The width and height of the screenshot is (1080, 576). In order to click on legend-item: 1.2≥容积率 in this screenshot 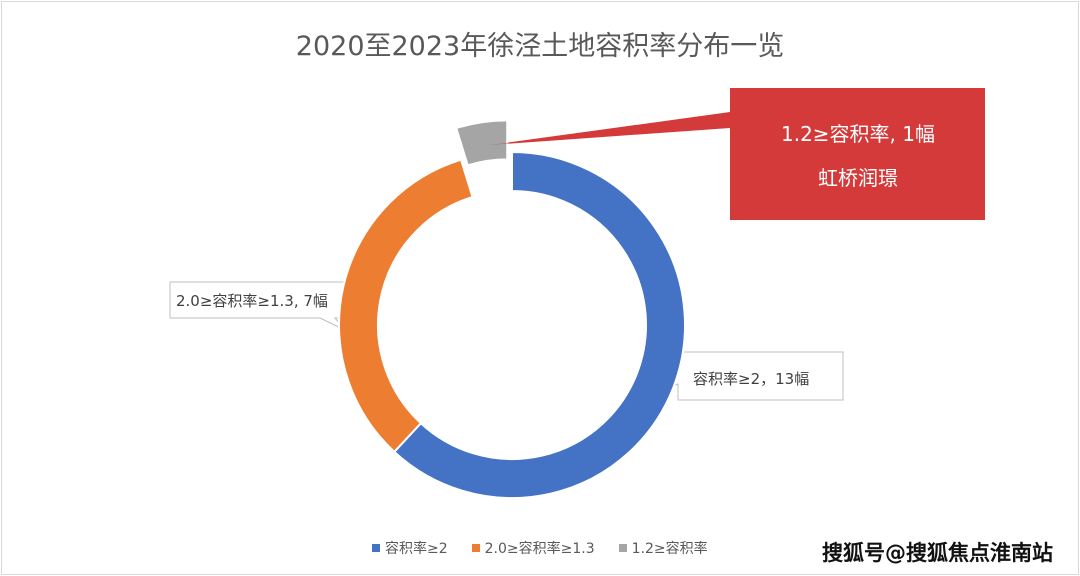, I will do `click(663, 548)`.